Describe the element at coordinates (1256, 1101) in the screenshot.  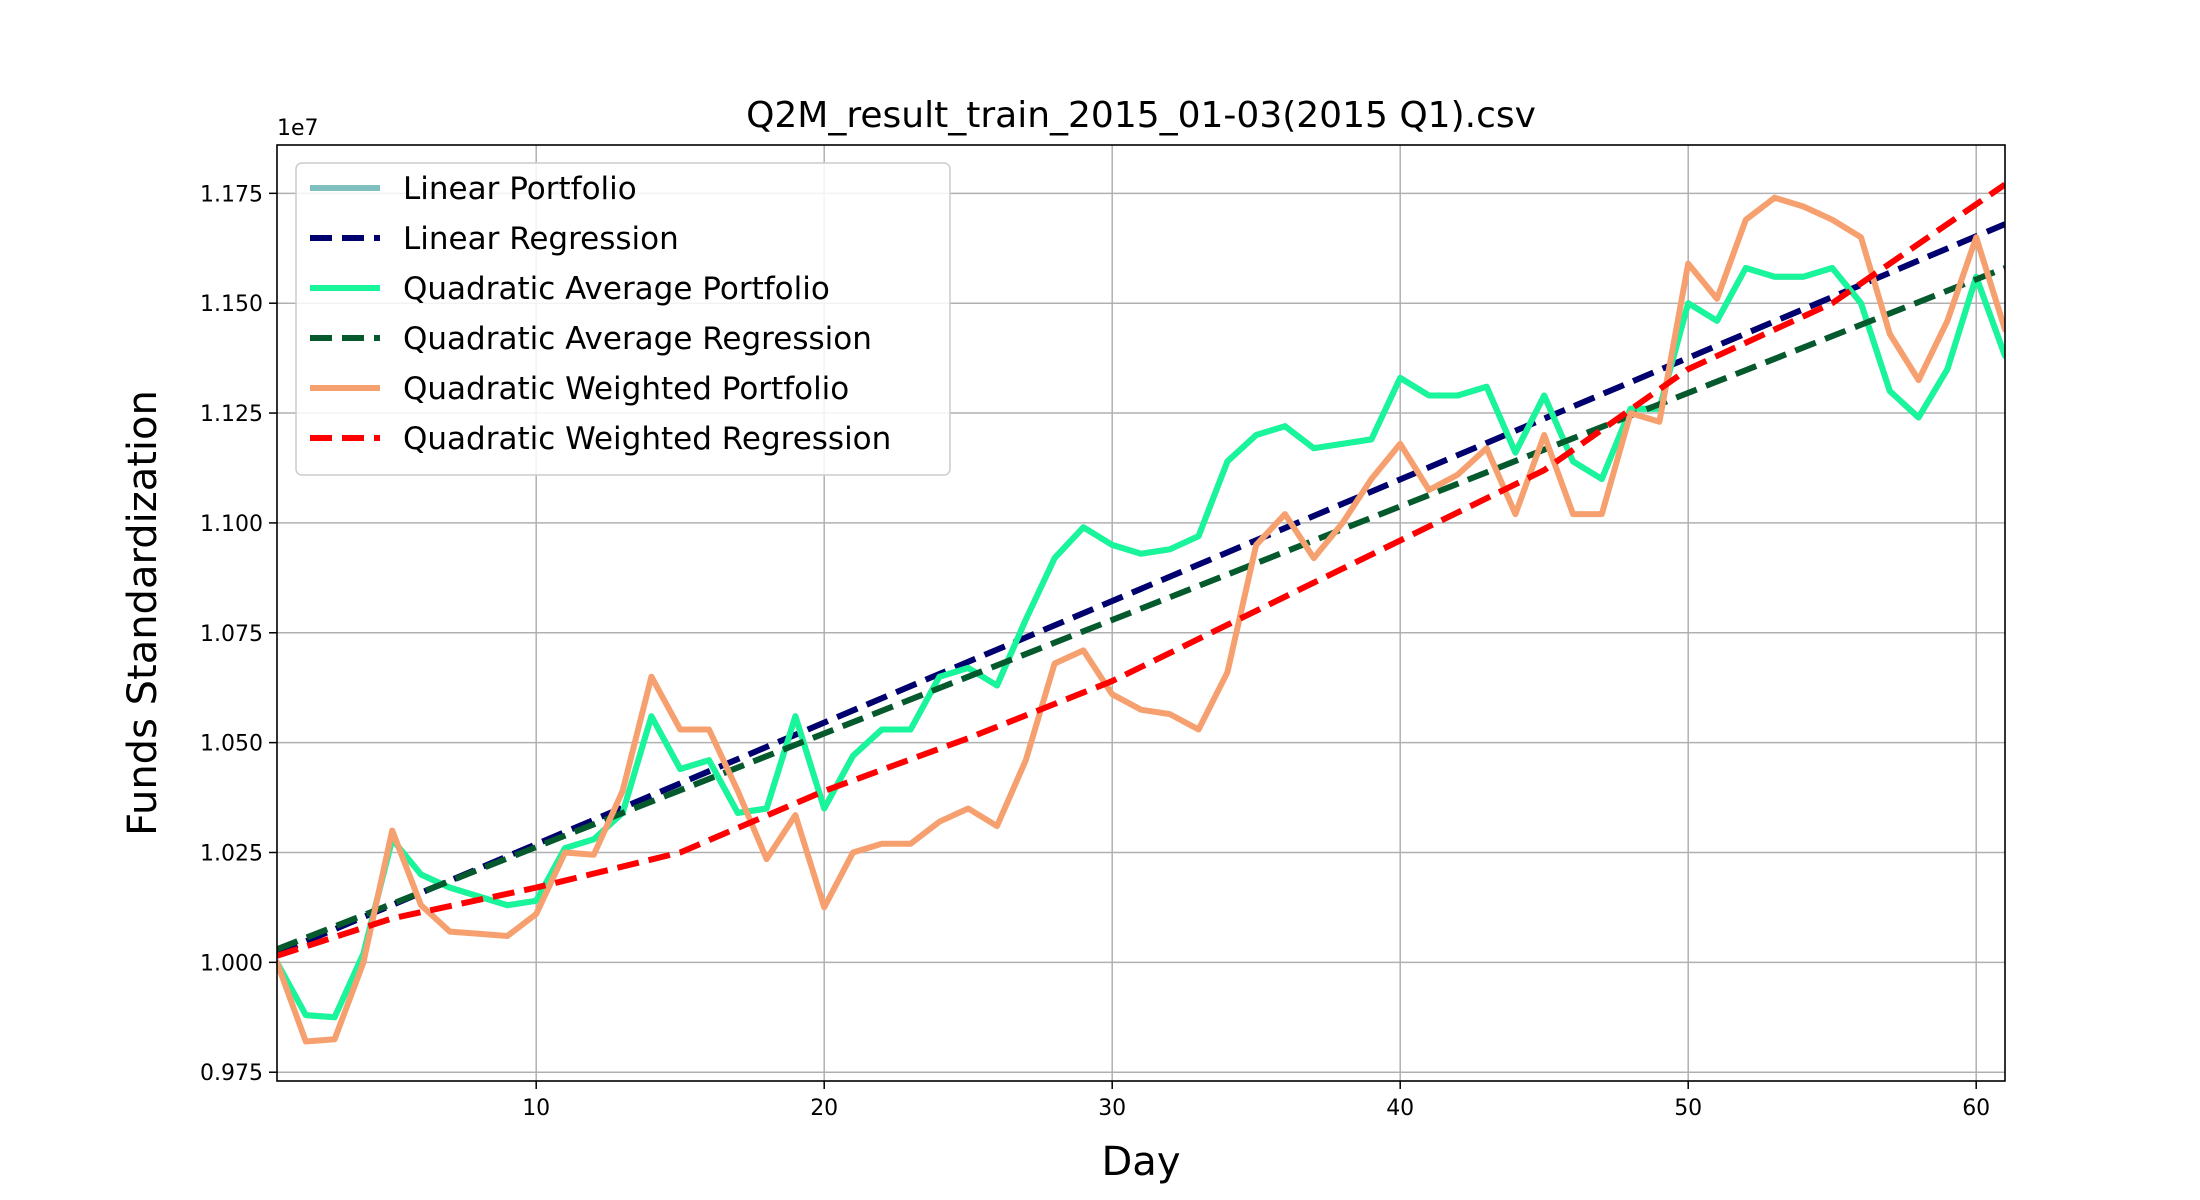
I see `x-axis: 10 20 30 40 50 60` at that location.